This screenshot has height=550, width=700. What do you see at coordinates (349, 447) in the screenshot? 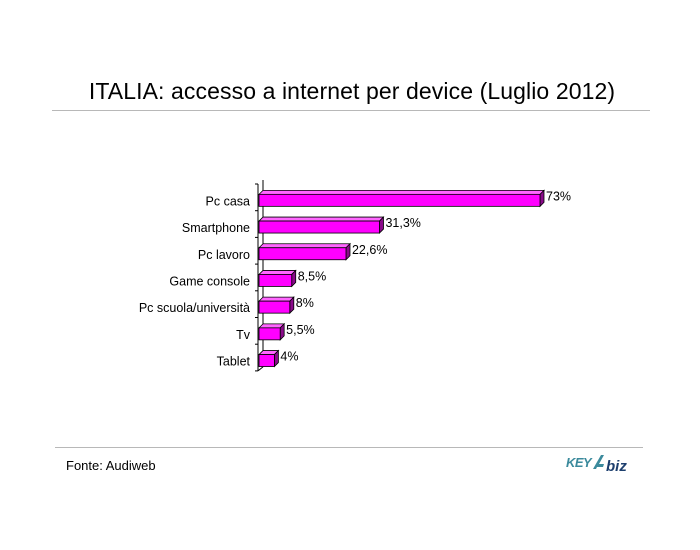
I see `footer-divider` at bounding box center [349, 447].